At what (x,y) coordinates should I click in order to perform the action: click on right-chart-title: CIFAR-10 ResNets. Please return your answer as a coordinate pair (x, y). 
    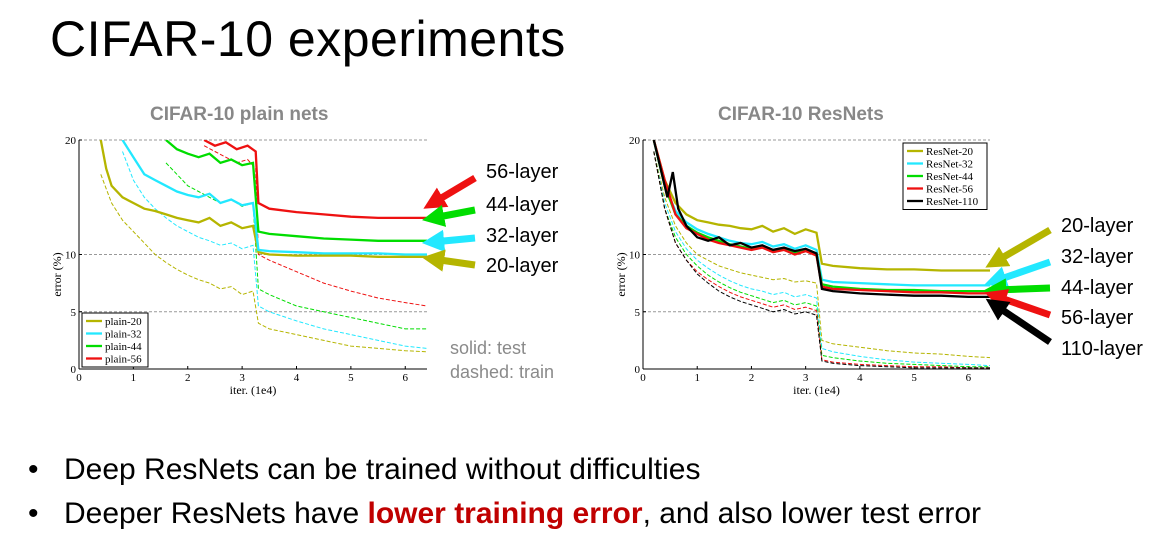
    Looking at the image, I should click on (801, 114).